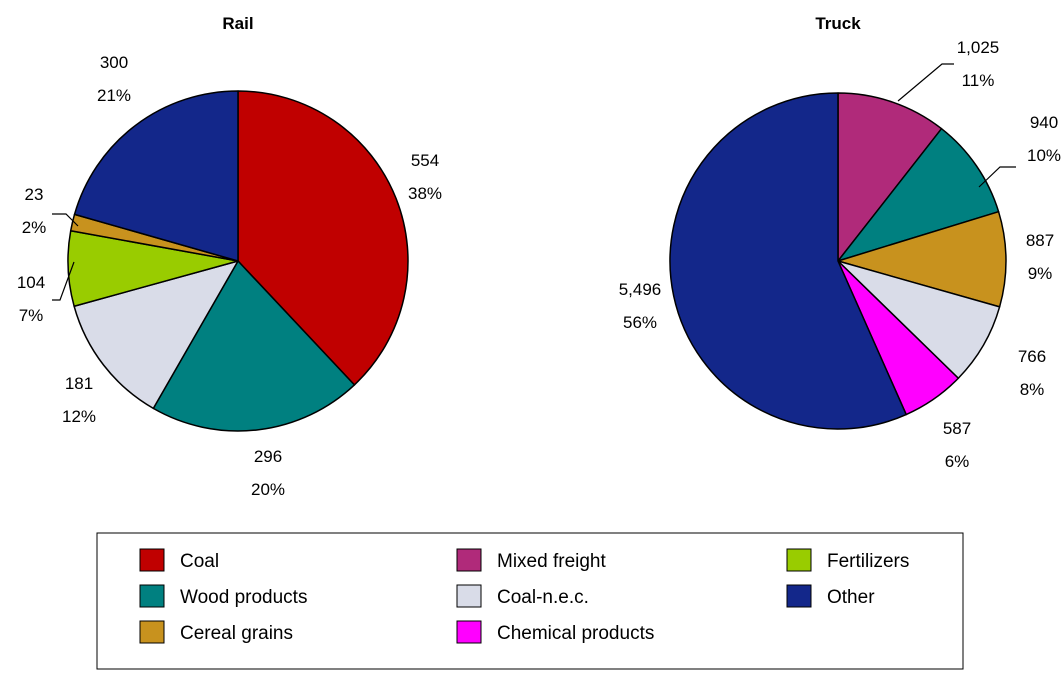  Describe the element at coordinates (890, 177) in the screenshot. I see `truck-slice-mixed-freight` at that location.